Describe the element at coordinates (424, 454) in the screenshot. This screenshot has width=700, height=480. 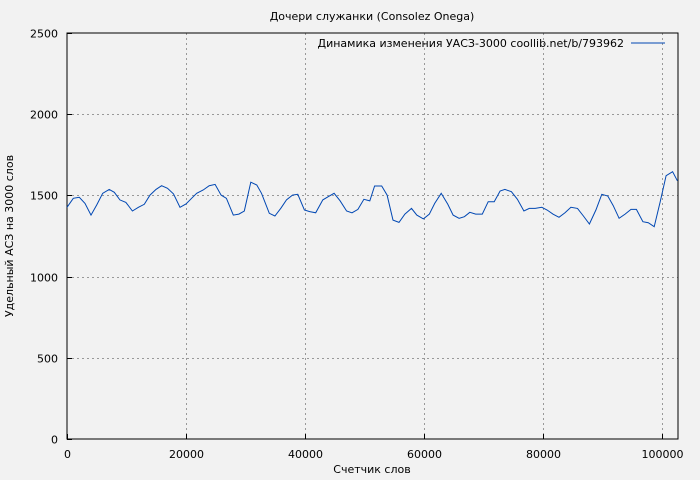
I see `x-tick-label: 60000` at that location.